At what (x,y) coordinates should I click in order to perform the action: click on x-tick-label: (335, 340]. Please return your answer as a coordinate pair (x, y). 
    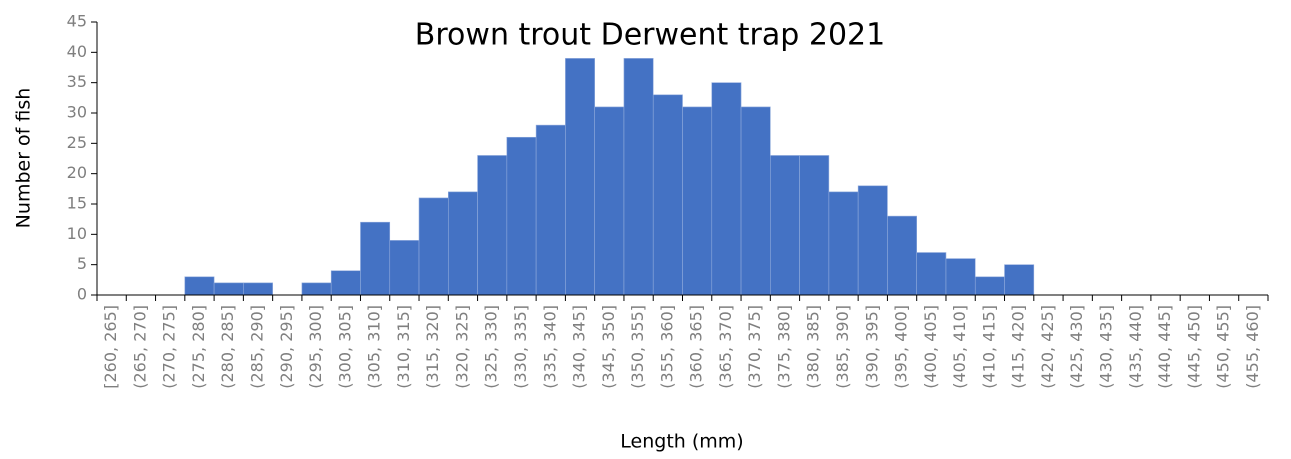
    Looking at the image, I should click on (549, 347).